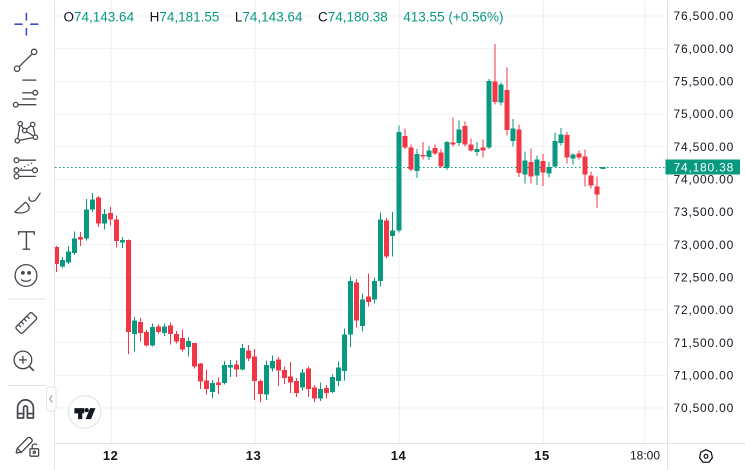 This screenshot has height=470, width=745. Describe the element at coordinates (704, 277) in the screenshot. I see `svg-text: 72,500.00` at that location.